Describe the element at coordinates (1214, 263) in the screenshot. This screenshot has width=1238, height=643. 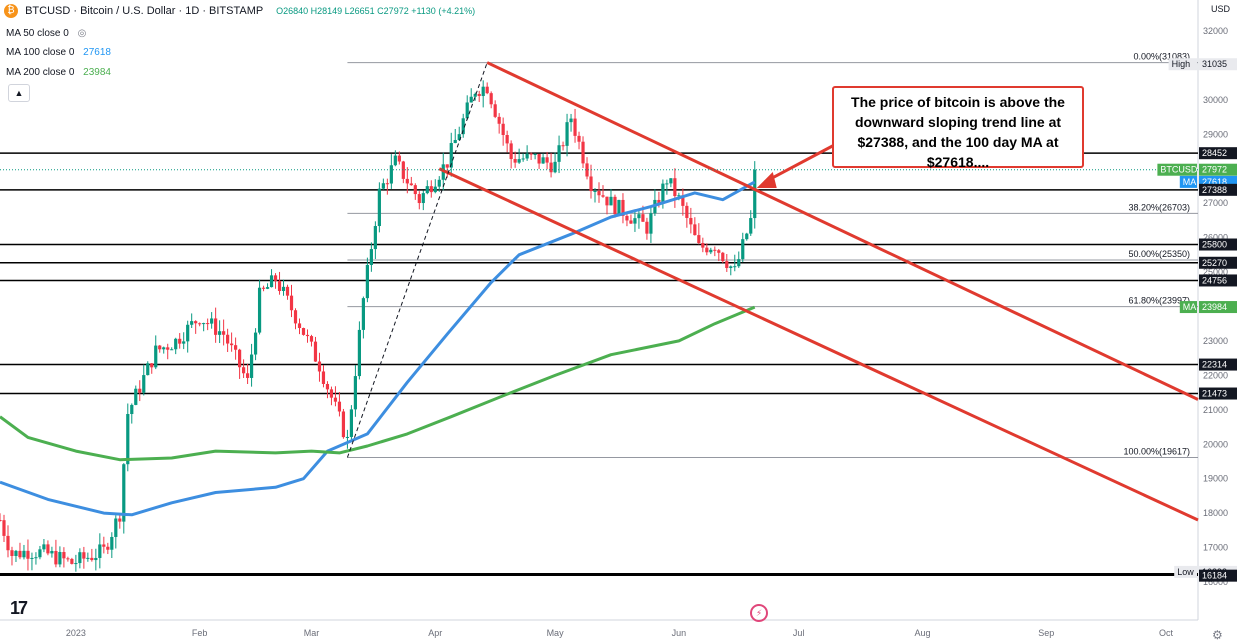
I see `level-tag-label: 25270` at that location.